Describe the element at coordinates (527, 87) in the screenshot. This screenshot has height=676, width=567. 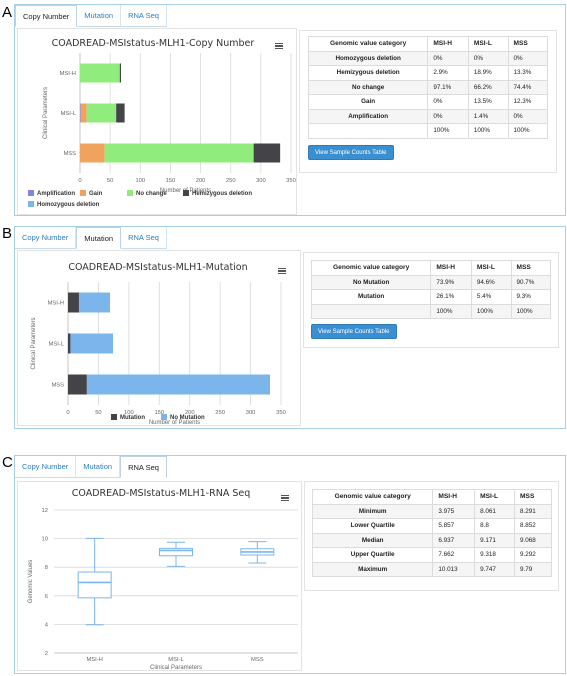
I see `value-cell: 74.4%` at that location.